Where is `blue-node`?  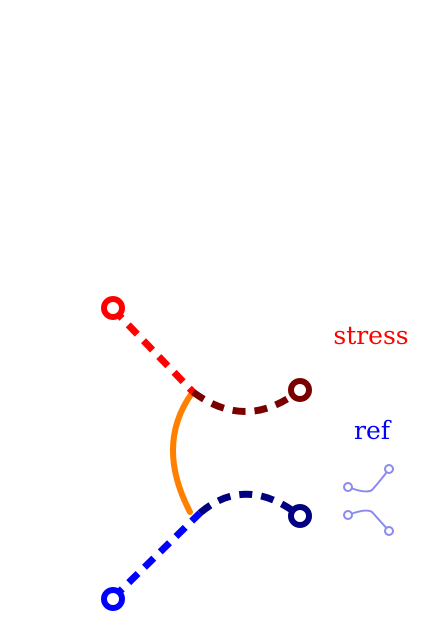 blue-node is located at coordinates (113, 599).